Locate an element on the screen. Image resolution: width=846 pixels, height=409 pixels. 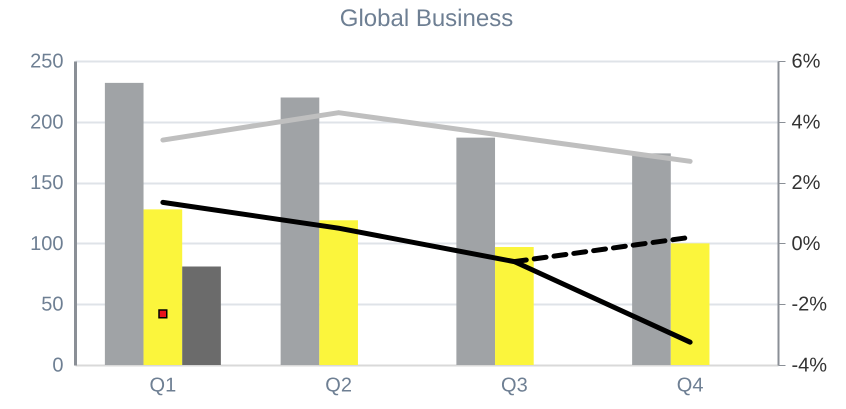
x-tick-label: Q2 is located at coordinates (338, 385).